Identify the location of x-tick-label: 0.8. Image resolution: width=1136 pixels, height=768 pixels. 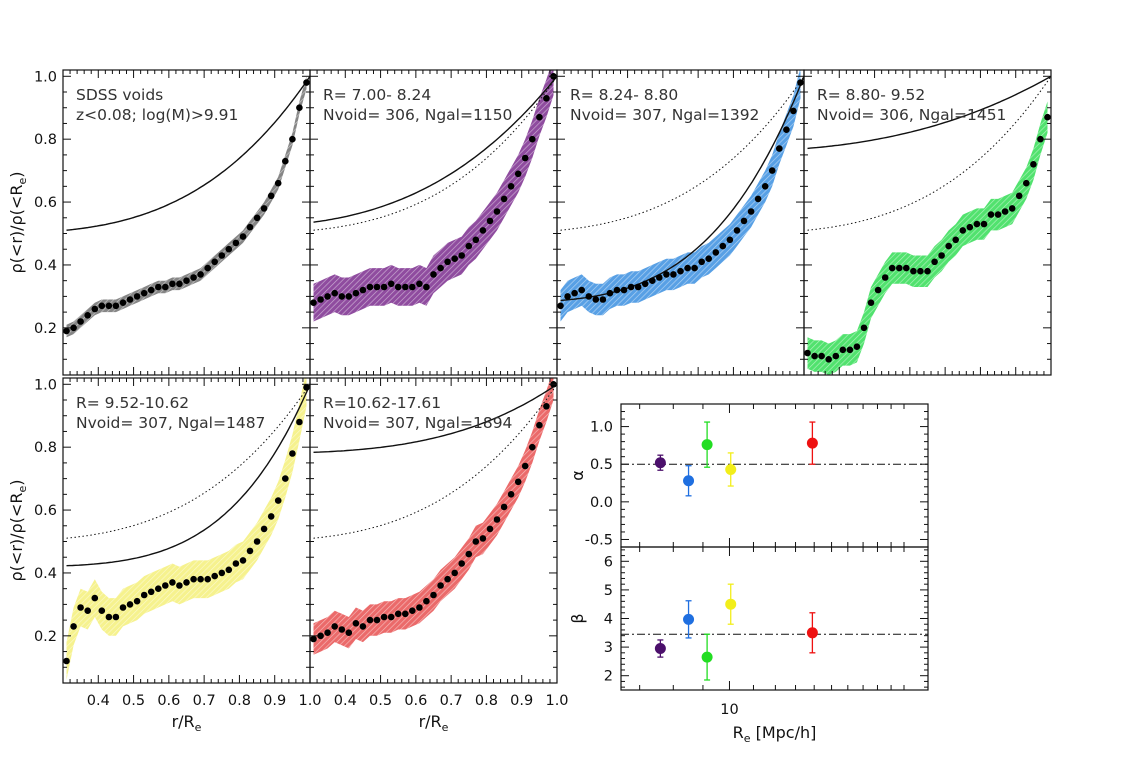
(239, 701).